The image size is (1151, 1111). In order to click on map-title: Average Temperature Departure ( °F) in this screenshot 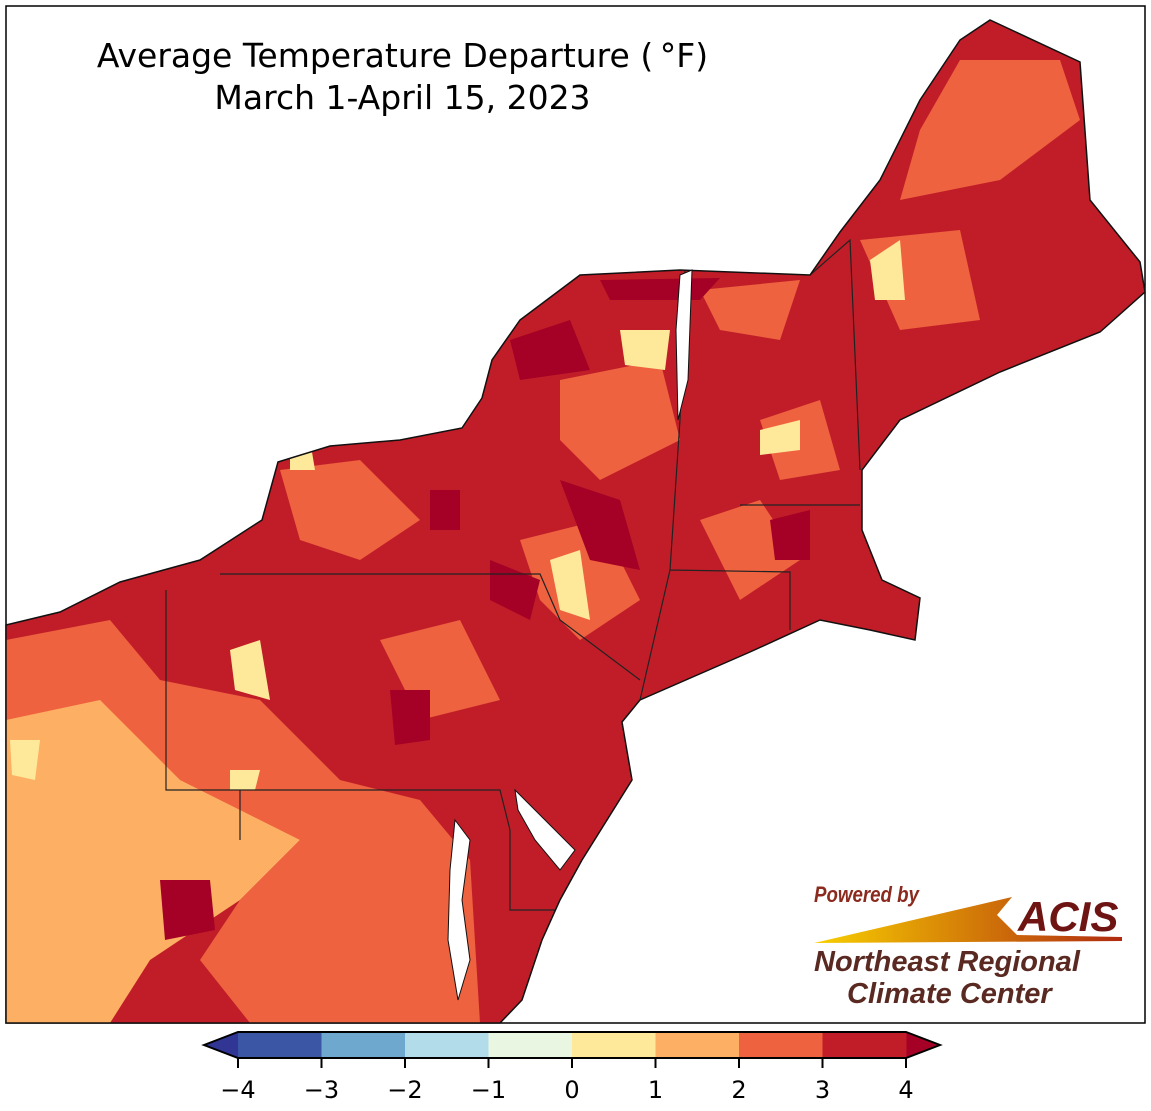, I will do `click(402, 55)`.